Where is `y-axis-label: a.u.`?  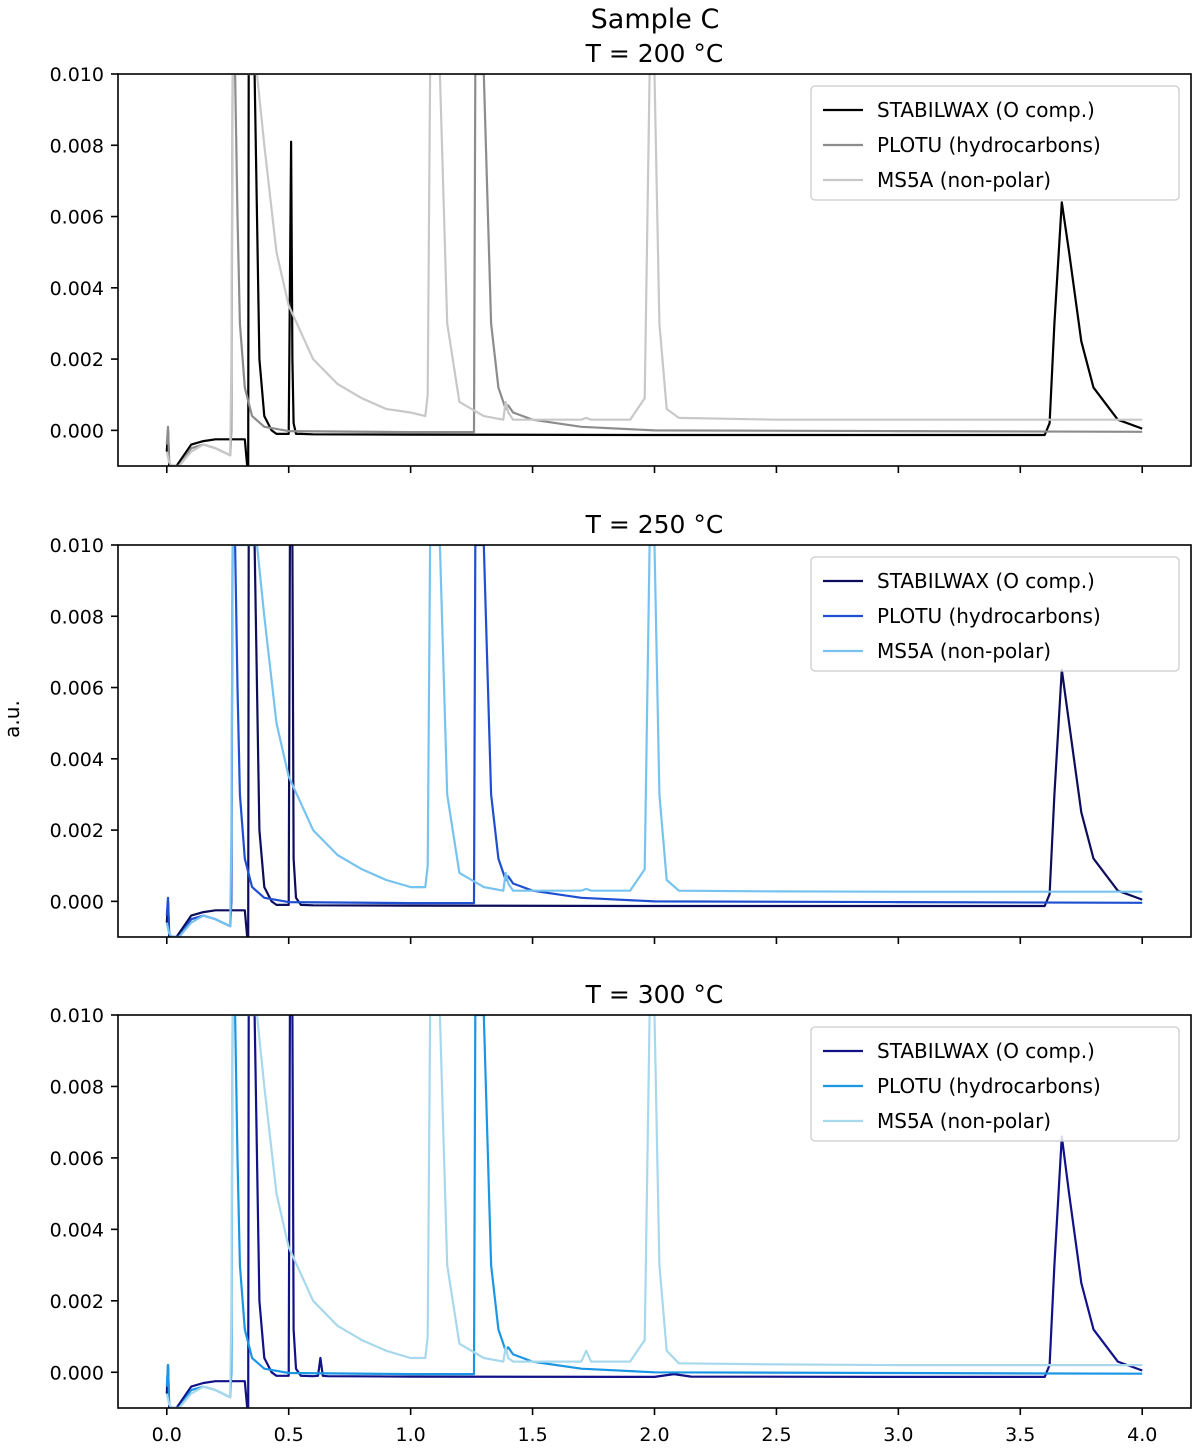
y-axis-label: a.u. is located at coordinates (12, 719).